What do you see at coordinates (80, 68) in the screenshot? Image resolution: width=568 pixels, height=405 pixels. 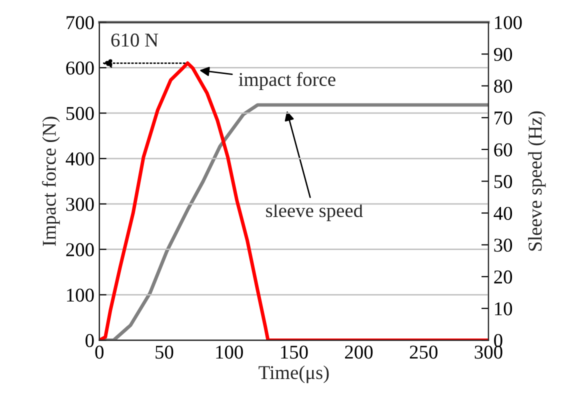 I see `y-tick-label: 600` at bounding box center [80, 68].